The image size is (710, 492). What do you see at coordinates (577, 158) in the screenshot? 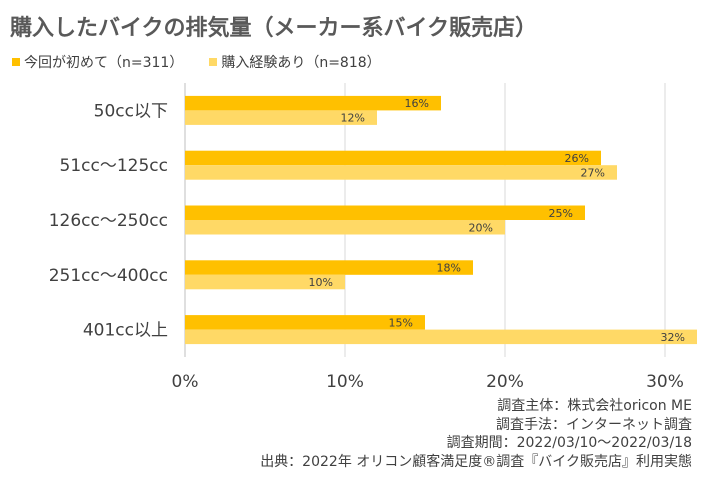
I see `data-label: 26%` at bounding box center [577, 158].